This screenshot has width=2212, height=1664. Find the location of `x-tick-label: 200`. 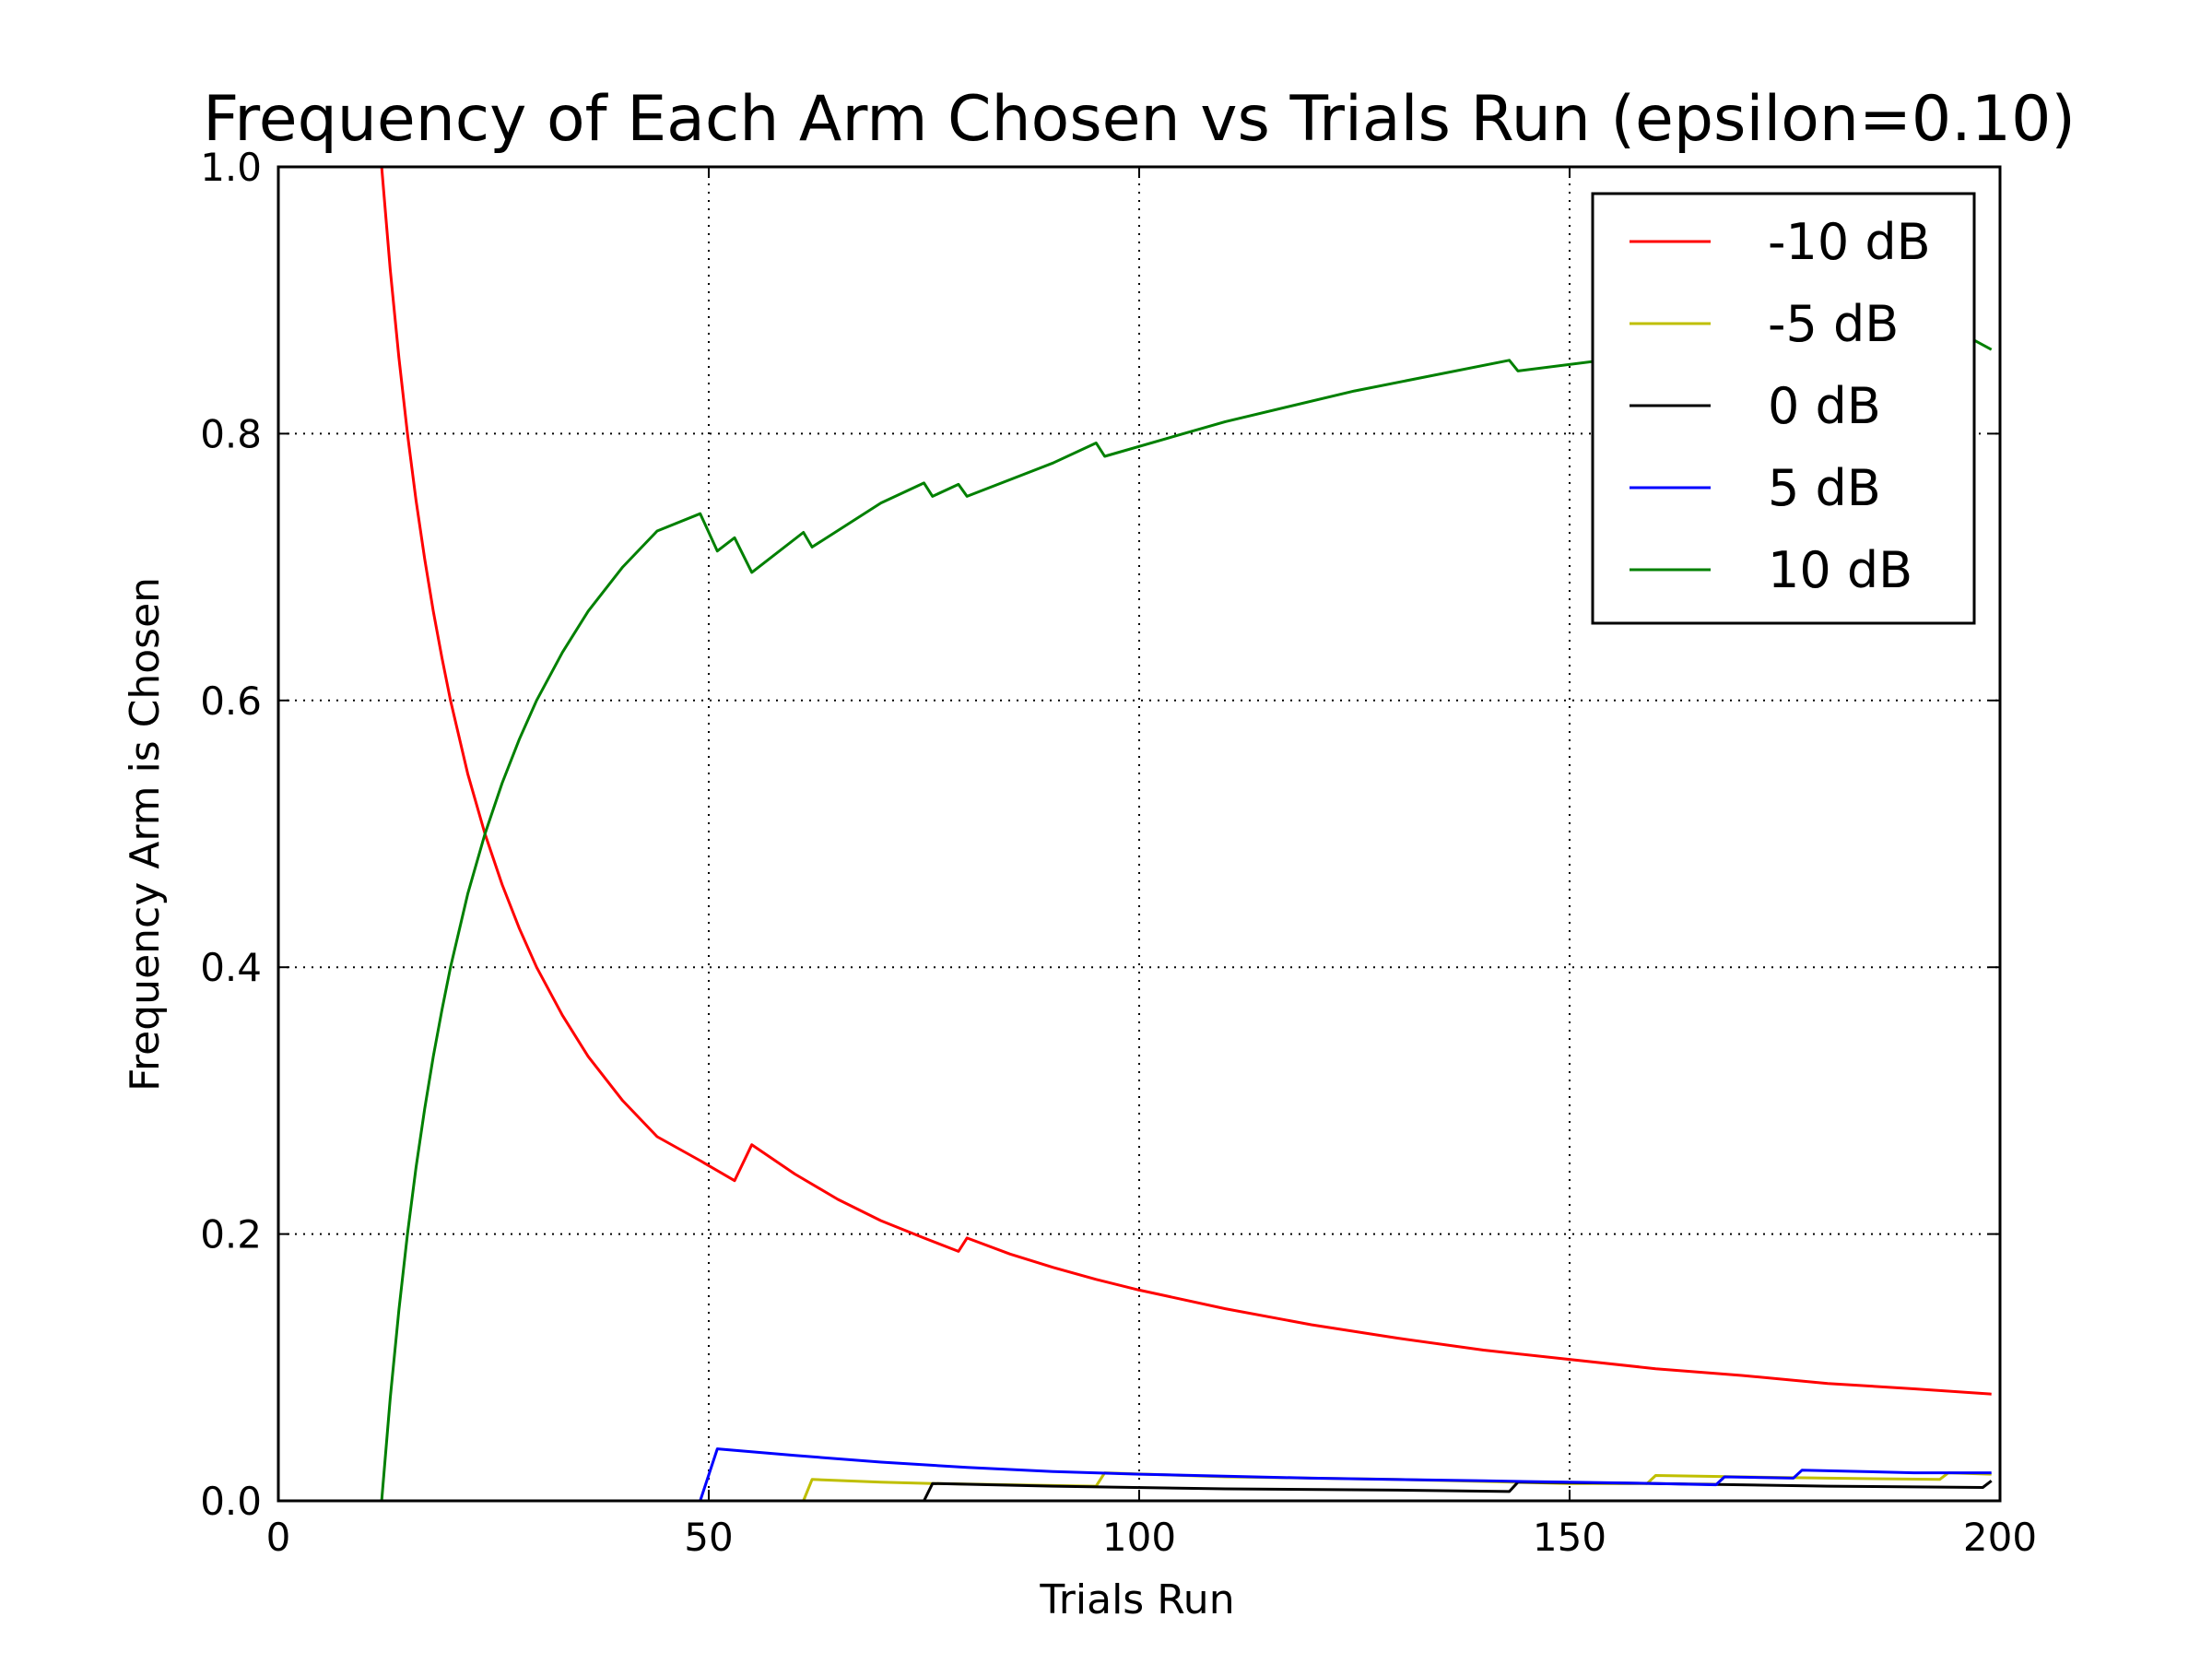

x-tick-label: 200 is located at coordinates (2000, 1537).